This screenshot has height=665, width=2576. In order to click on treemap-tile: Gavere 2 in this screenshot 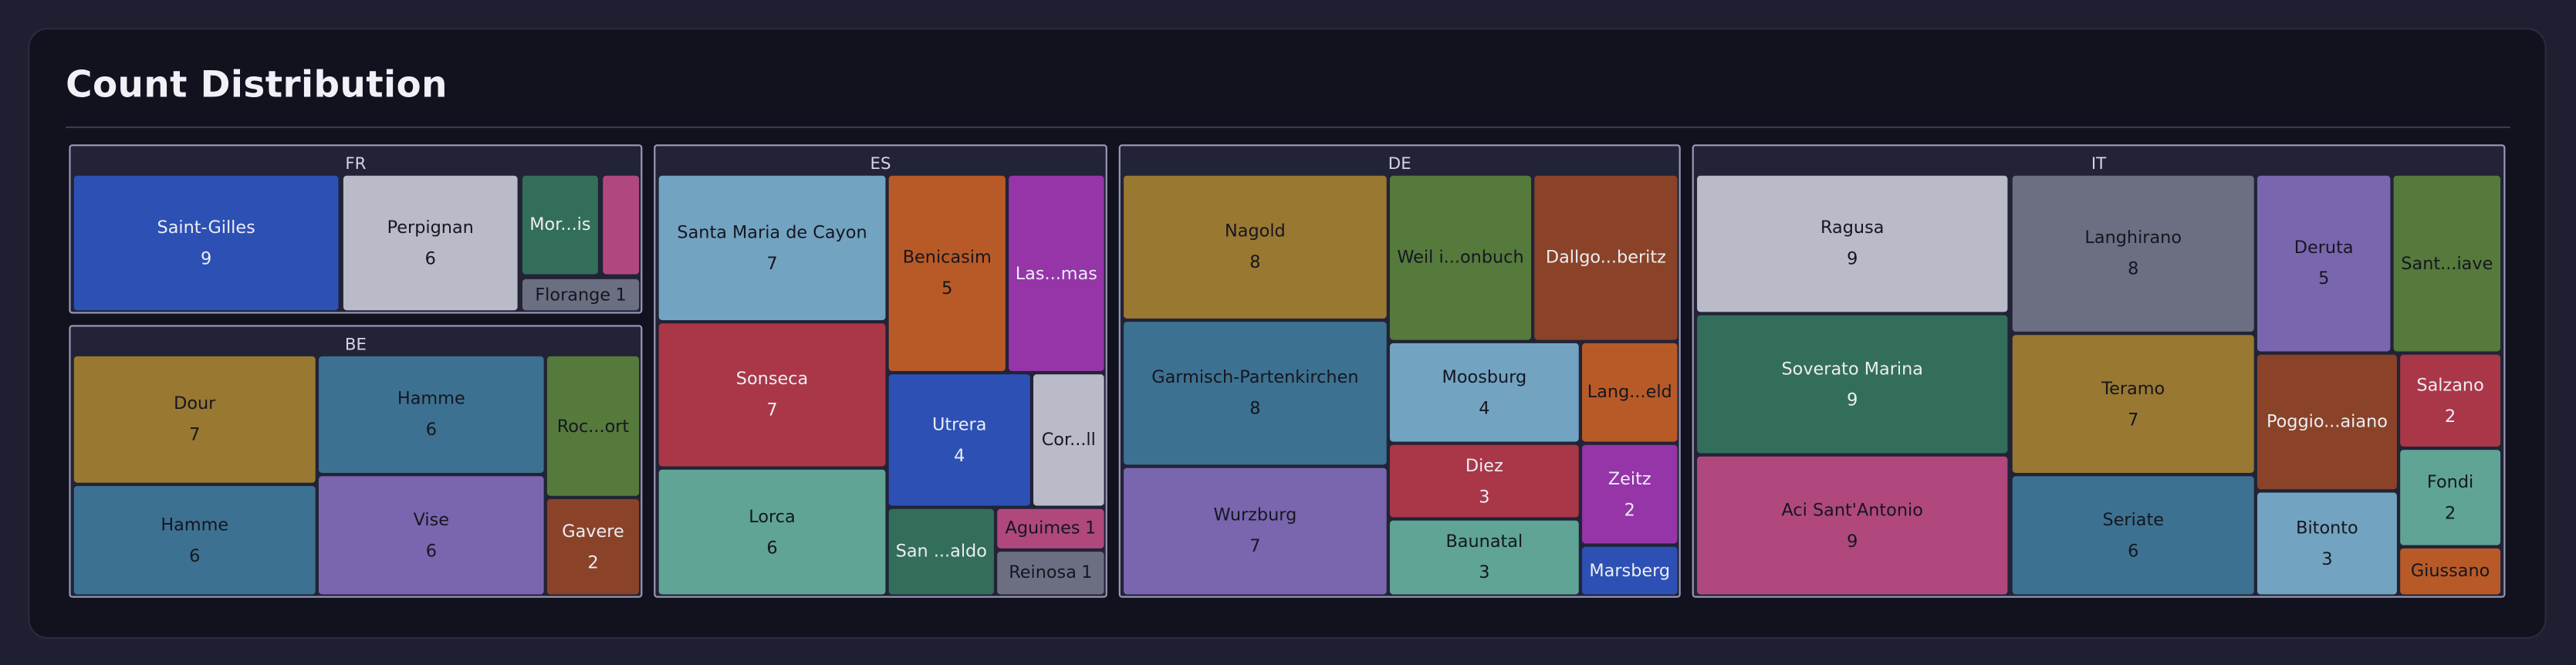, I will do `click(593, 547)`.